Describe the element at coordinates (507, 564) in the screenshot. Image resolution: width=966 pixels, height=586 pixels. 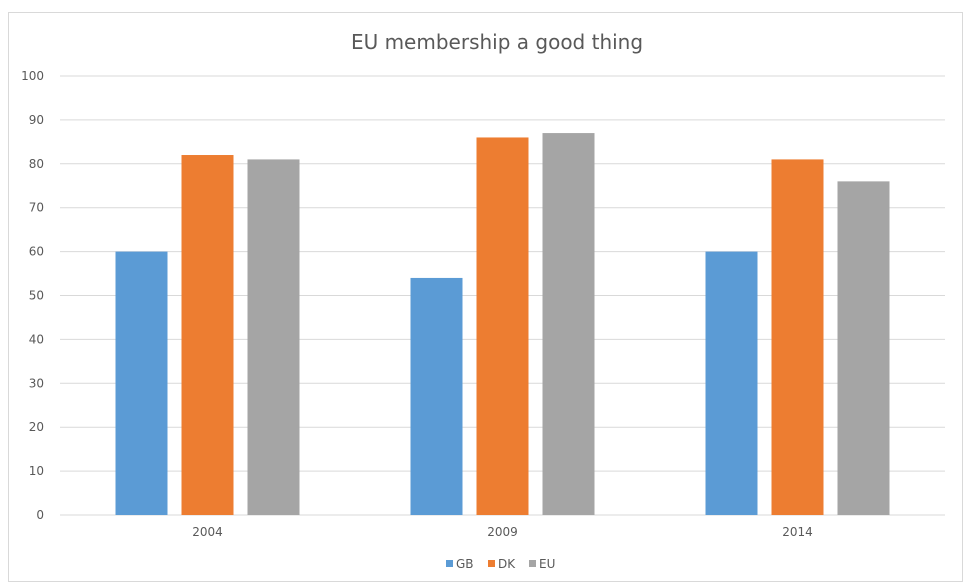
I see `legend-label-dk: DK` at that location.